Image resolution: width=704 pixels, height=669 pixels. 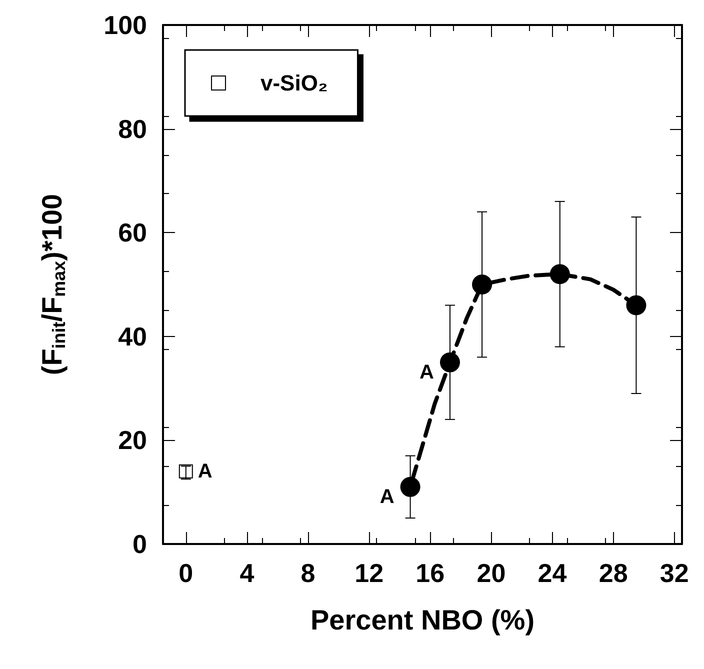 What do you see at coordinates (674, 573) in the screenshot?
I see `x-tick-label: 32` at bounding box center [674, 573].